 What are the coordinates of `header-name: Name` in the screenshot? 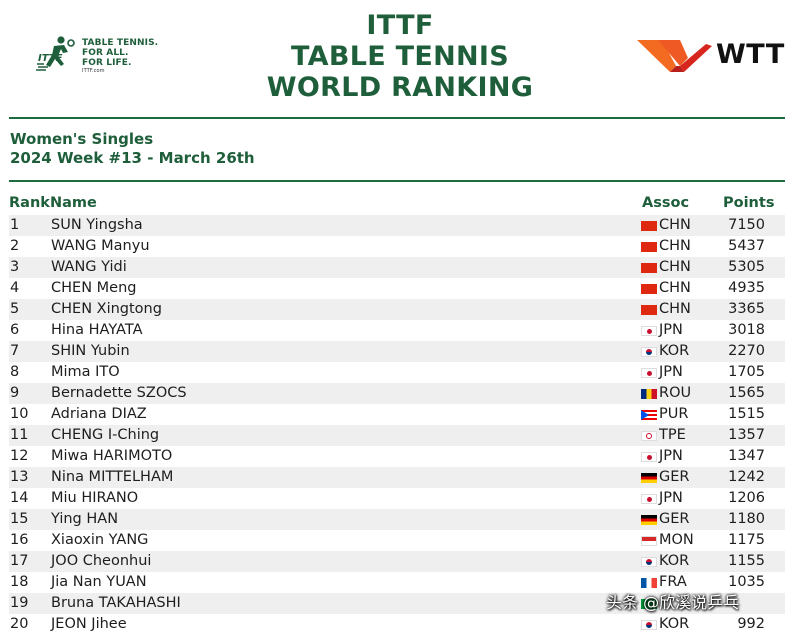 It's located at (73, 203).